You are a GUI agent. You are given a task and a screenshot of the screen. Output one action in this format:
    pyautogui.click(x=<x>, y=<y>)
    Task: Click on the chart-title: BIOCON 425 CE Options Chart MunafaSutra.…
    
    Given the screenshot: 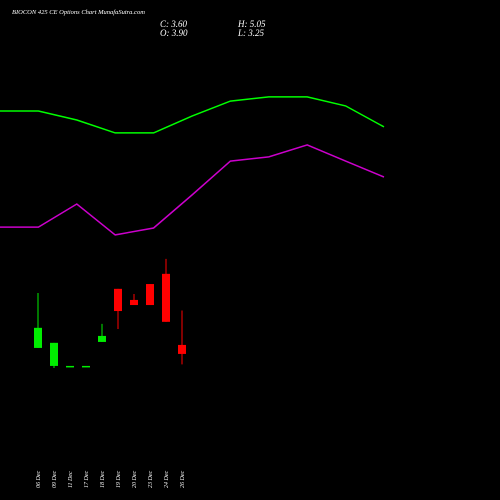 What is the action you would take?
    pyautogui.click(x=78, y=12)
    